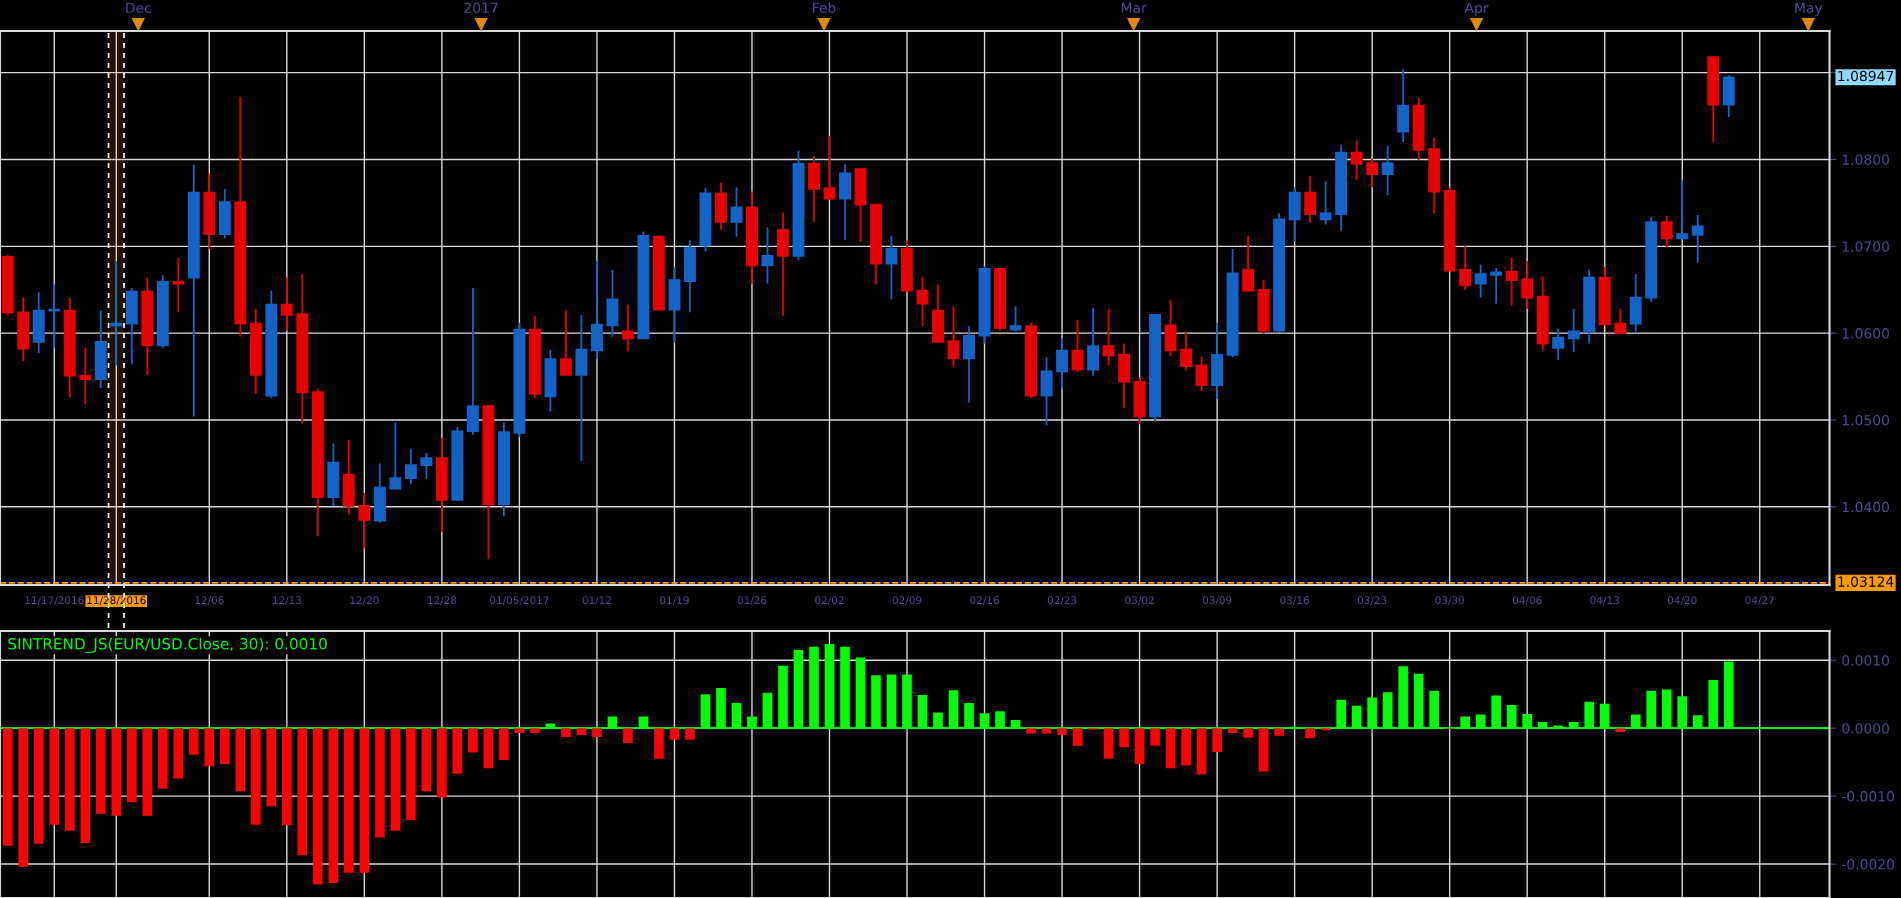  I want to click on x-tick-label: 04/13, so click(1604, 600).